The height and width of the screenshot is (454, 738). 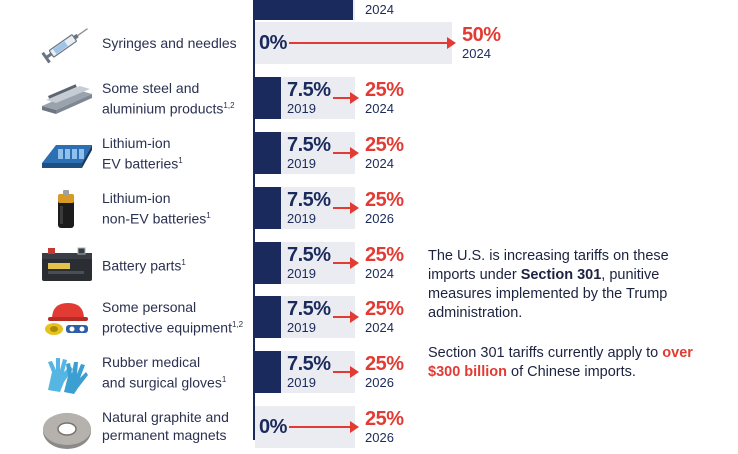 What do you see at coordinates (67, 317) in the screenshot?
I see `ppe-icon` at bounding box center [67, 317].